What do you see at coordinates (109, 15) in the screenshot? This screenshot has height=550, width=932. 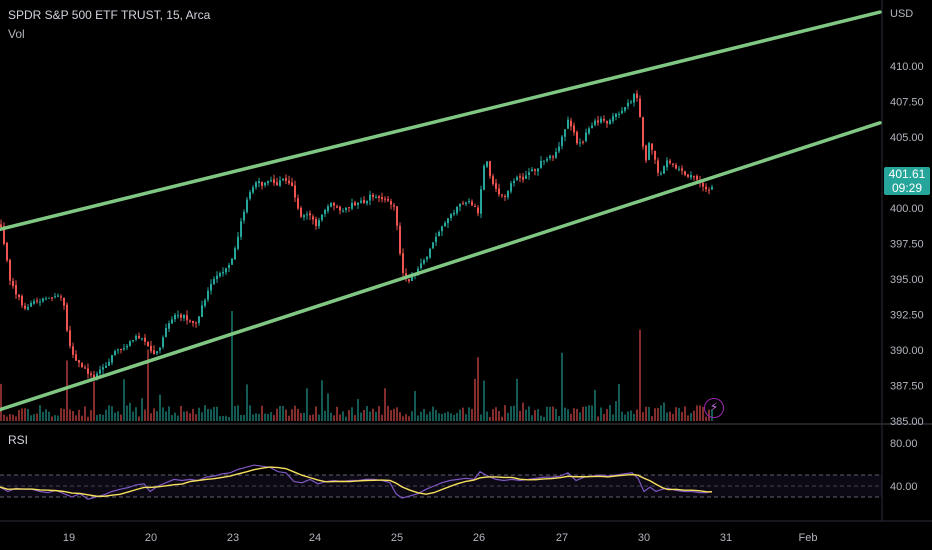 I see `symbol-title: SPDR S&P 500 ETF TRUST, 15, Arca` at bounding box center [109, 15].